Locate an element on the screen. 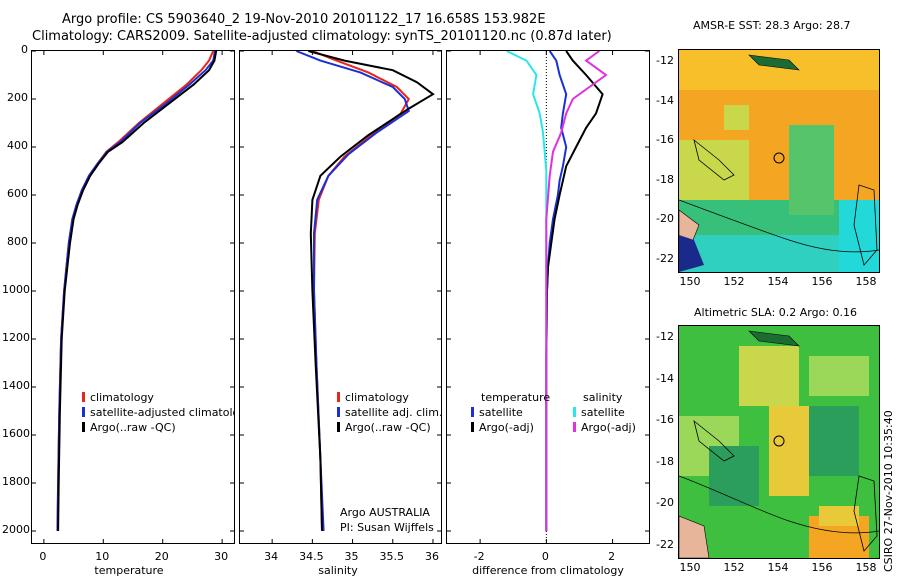  x-tick-label: 30 is located at coordinates (221, 556).